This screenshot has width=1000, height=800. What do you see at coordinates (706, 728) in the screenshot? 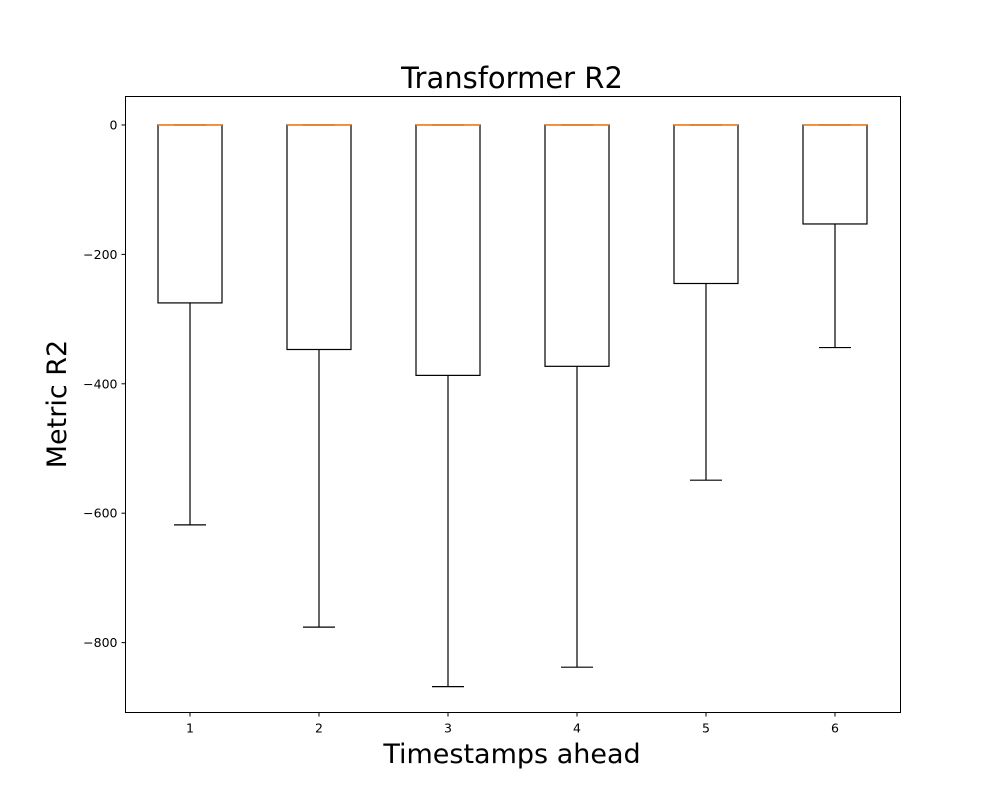
I see `x-tick-label: 5` at bounding box center [706, 728].